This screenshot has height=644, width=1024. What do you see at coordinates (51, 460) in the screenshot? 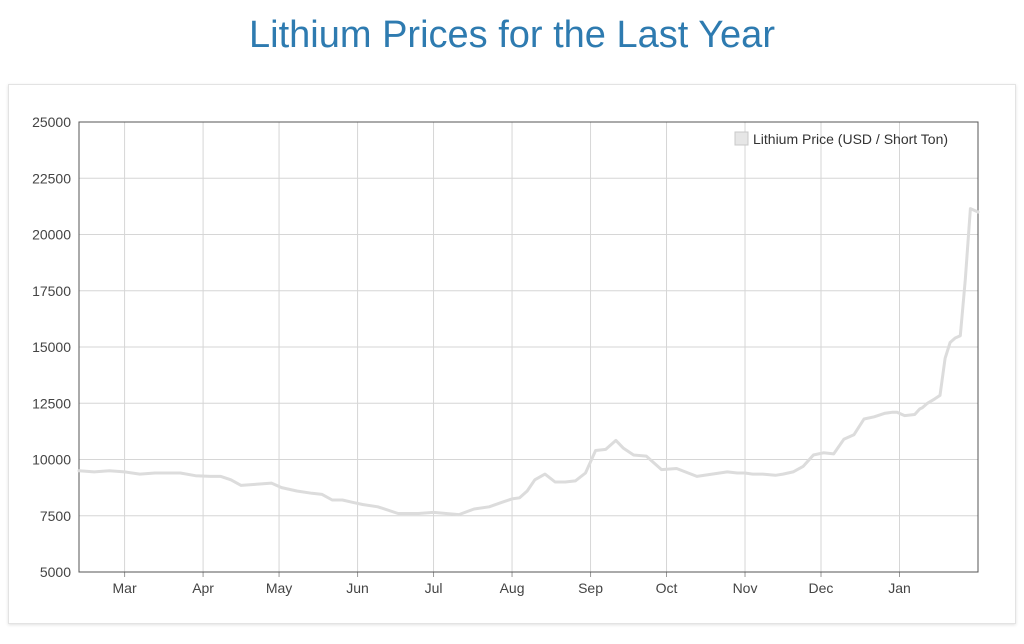
I see `y-tick-label: 10000` at bounding box center [51, 460].